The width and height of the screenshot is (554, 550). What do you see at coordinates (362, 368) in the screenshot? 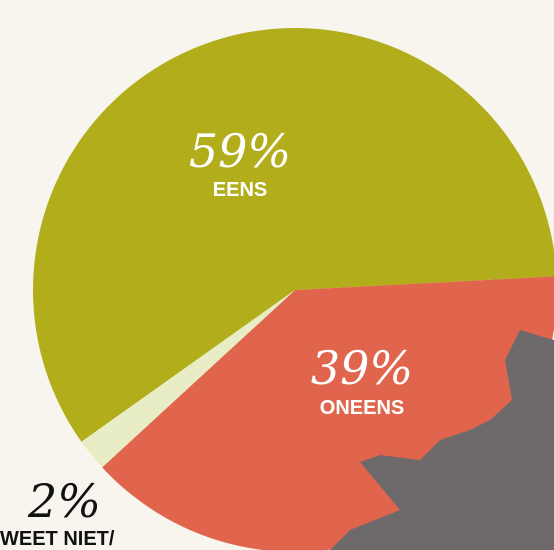
I see `value-label: 39%` at bounding box center [362, 368].